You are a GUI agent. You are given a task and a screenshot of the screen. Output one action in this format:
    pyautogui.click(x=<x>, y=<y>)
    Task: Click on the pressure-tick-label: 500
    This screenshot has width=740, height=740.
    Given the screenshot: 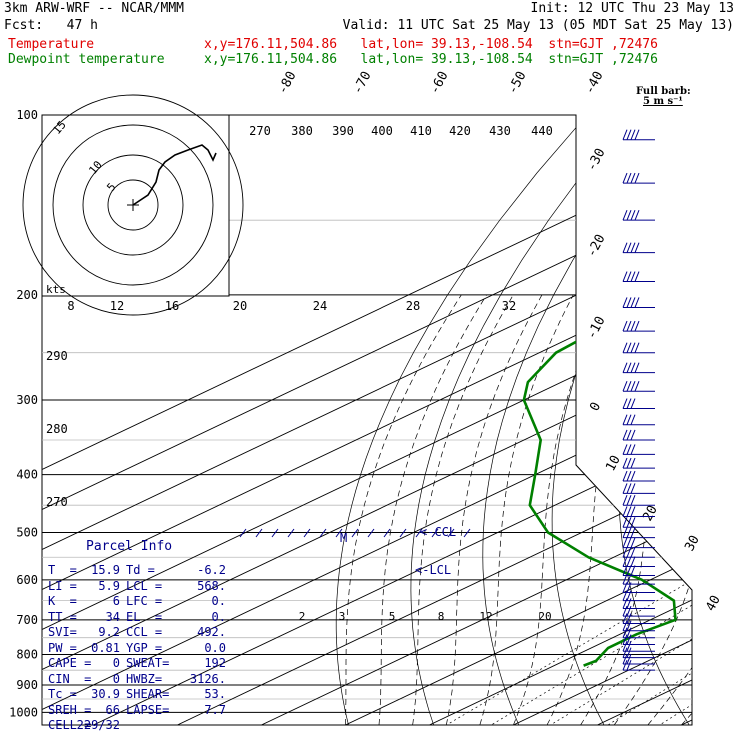 What is the action you would take?
    pyautogui.click(x=27, y=533)
    